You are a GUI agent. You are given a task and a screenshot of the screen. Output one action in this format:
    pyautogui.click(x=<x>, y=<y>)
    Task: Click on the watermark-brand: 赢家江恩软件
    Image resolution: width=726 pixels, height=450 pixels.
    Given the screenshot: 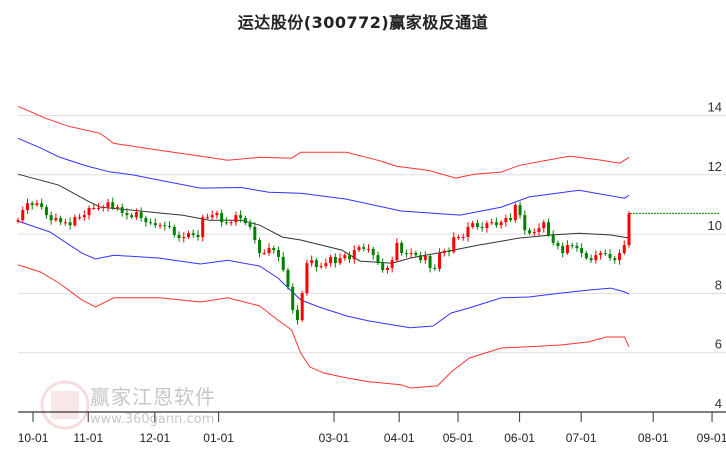 What is the action you would take?
    pyautogui.click(x=153, y=397)
    